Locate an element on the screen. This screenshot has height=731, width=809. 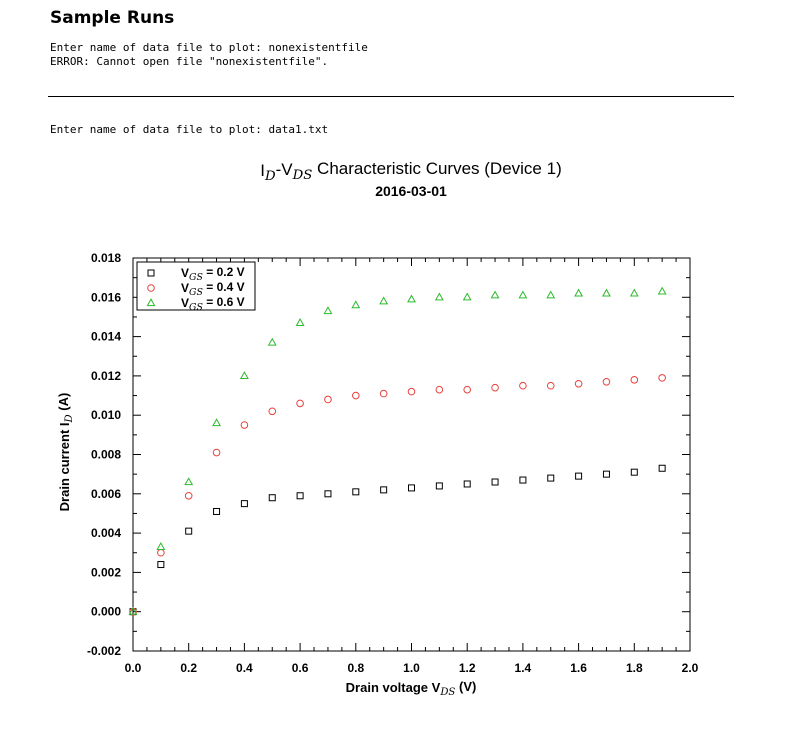
y-tick-label: 0.008 is located at coordinates (106, 455).